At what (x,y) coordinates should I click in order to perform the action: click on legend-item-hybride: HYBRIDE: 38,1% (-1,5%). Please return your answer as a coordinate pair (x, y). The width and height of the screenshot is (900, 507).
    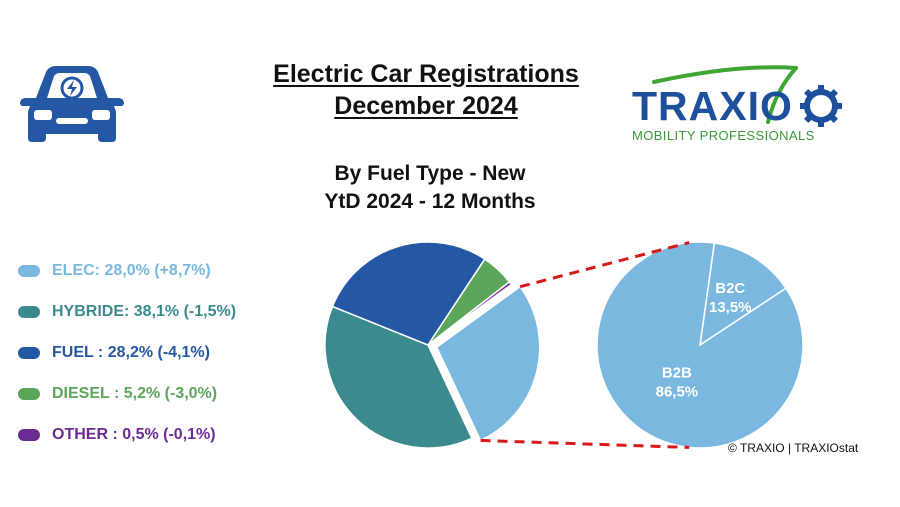
    Looking at the image, I should click on (158, 311).